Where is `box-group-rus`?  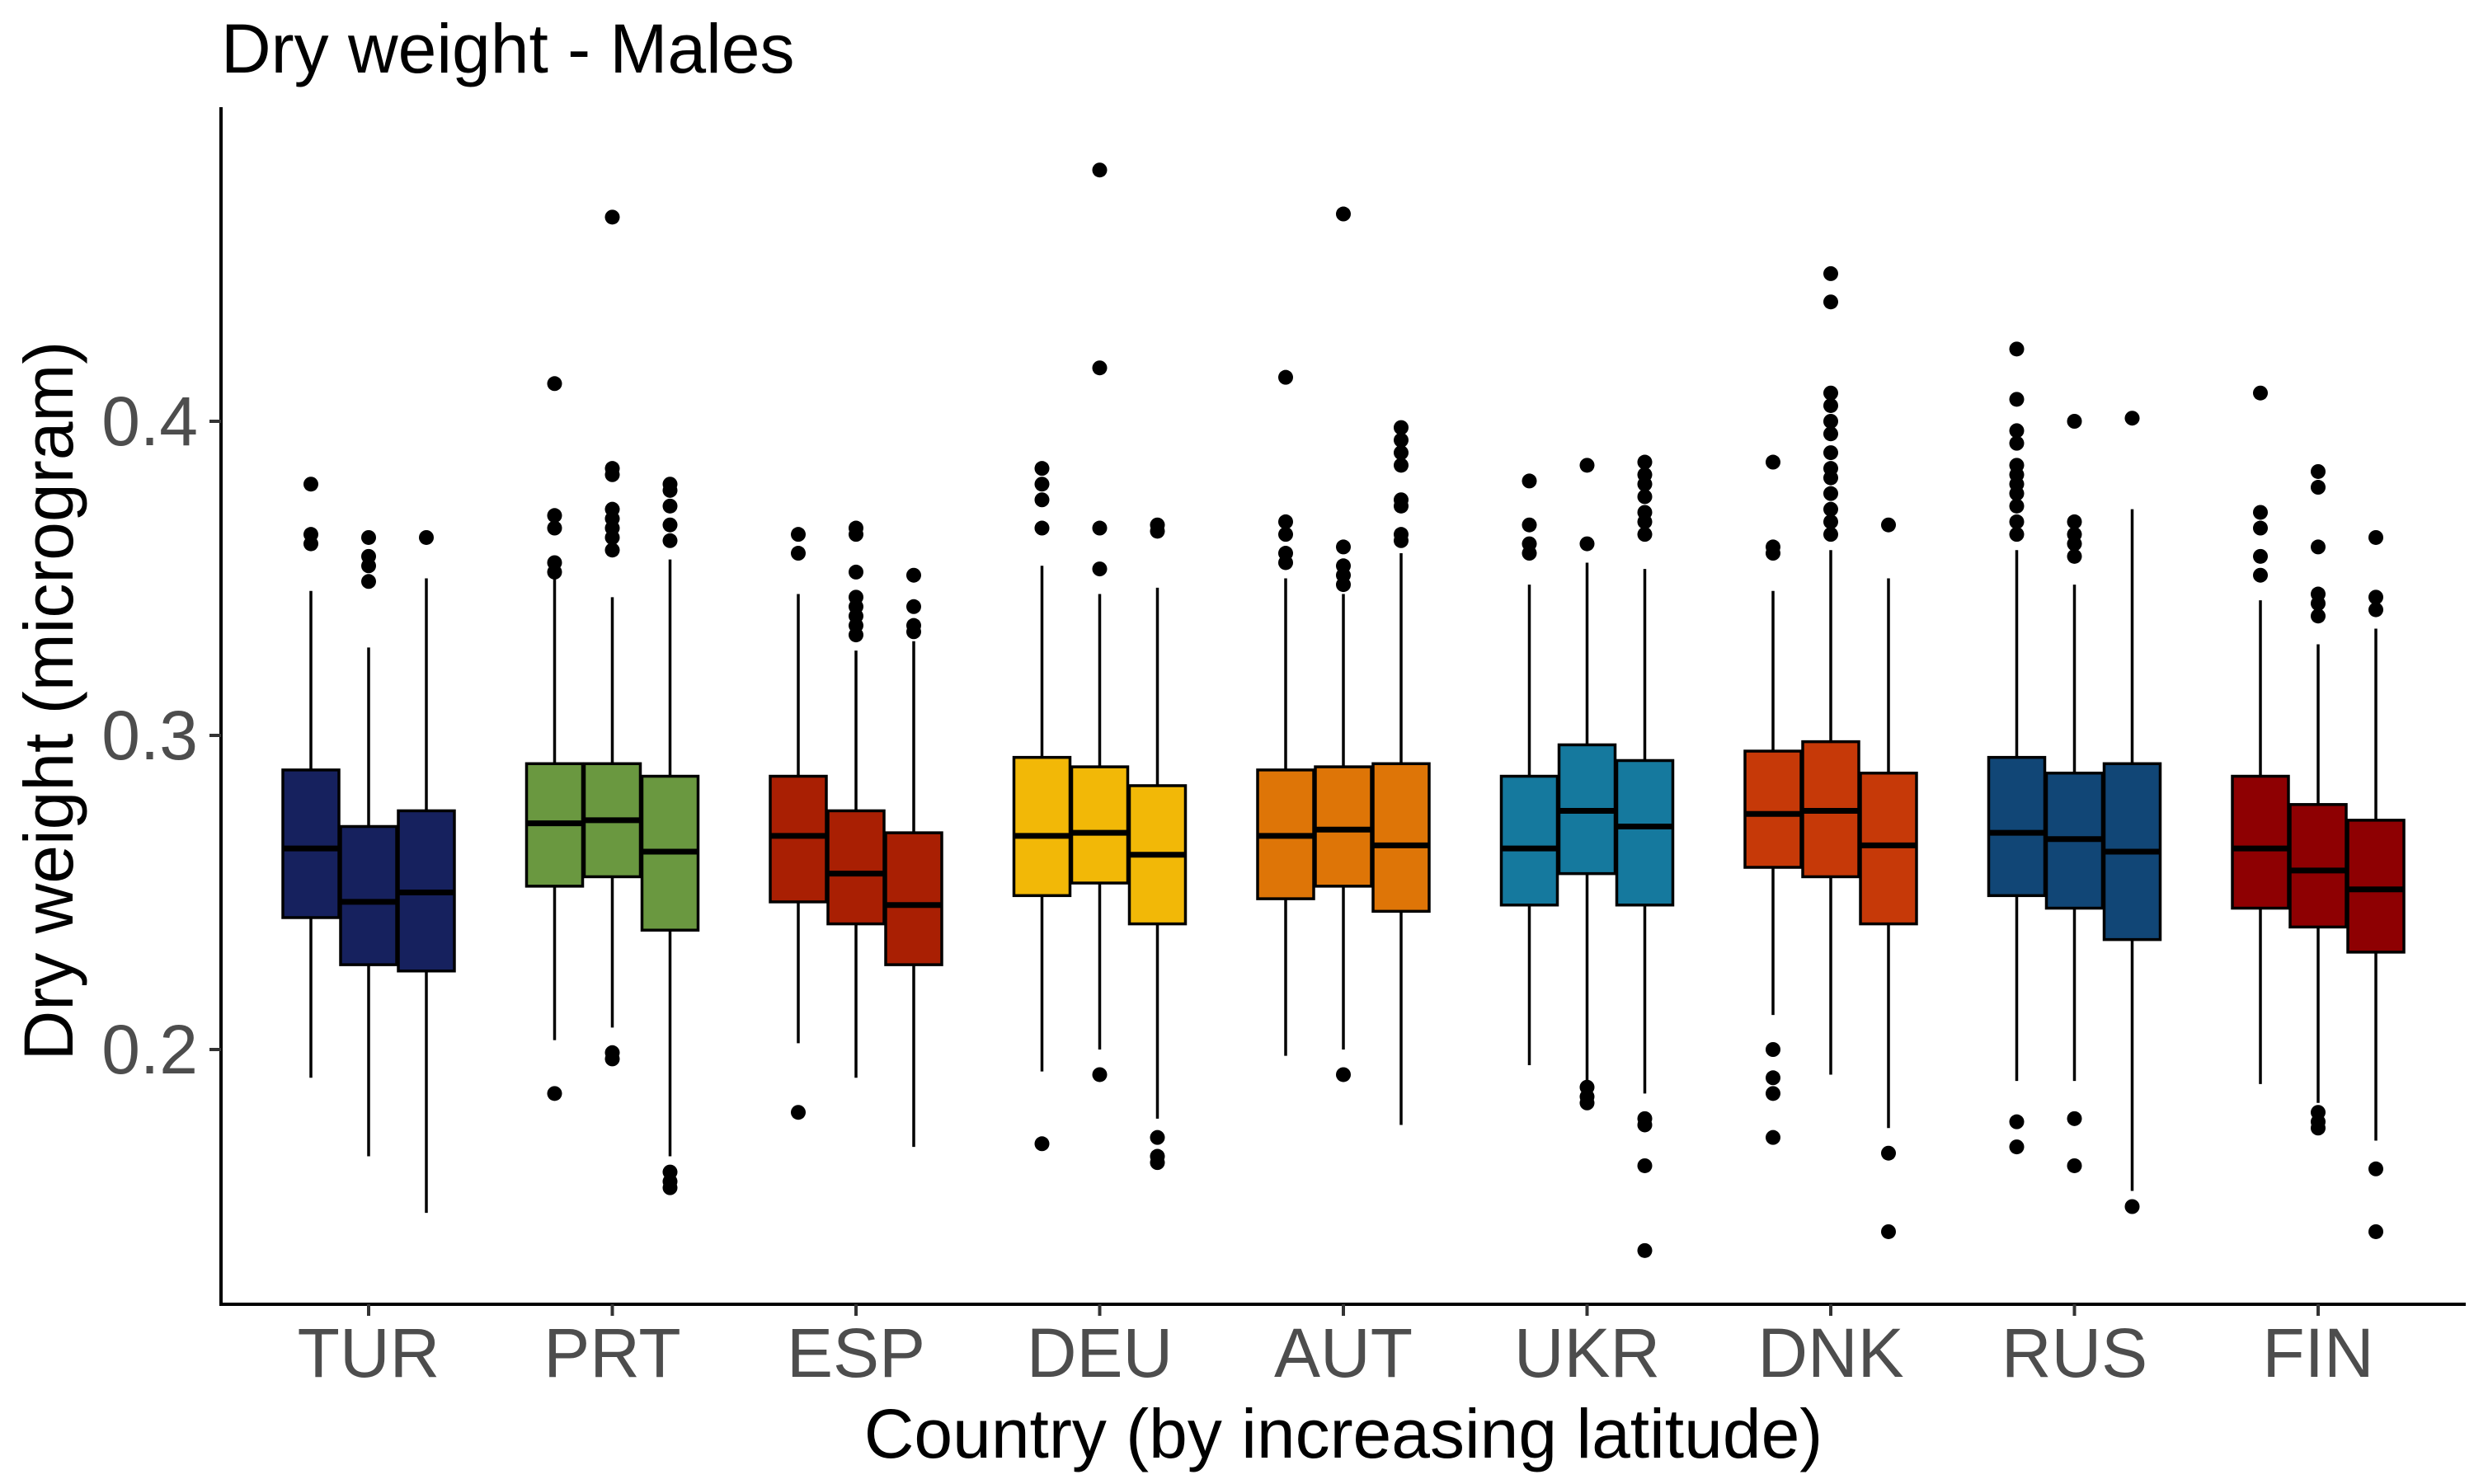 box-group-rus is located at coordinates (2074, 777).